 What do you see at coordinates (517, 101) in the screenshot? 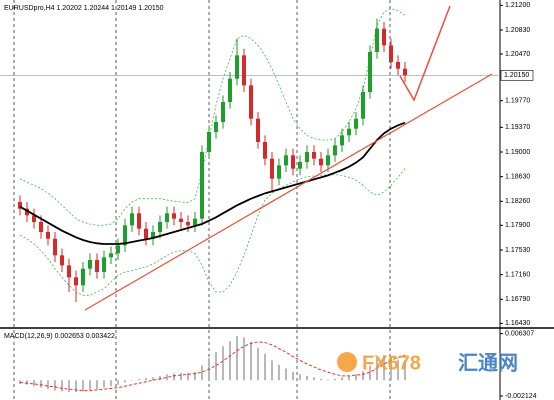
I see `y-tick-label: 1.19770` at bounding box center [517, 101].